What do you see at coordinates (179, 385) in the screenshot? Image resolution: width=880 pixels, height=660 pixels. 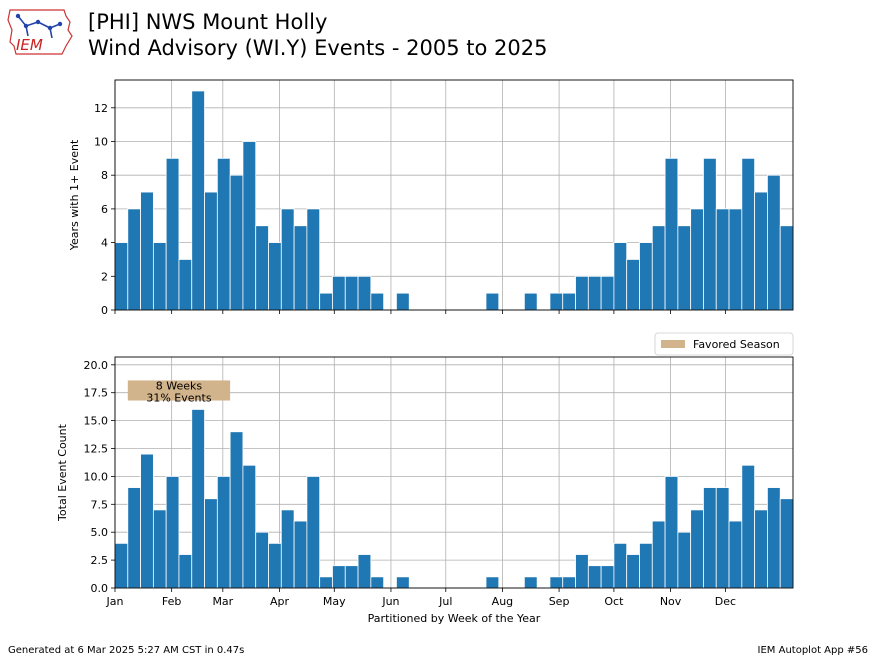 I see `season-weeks-label: 8 Weeks` at bounding box center [179, 385].